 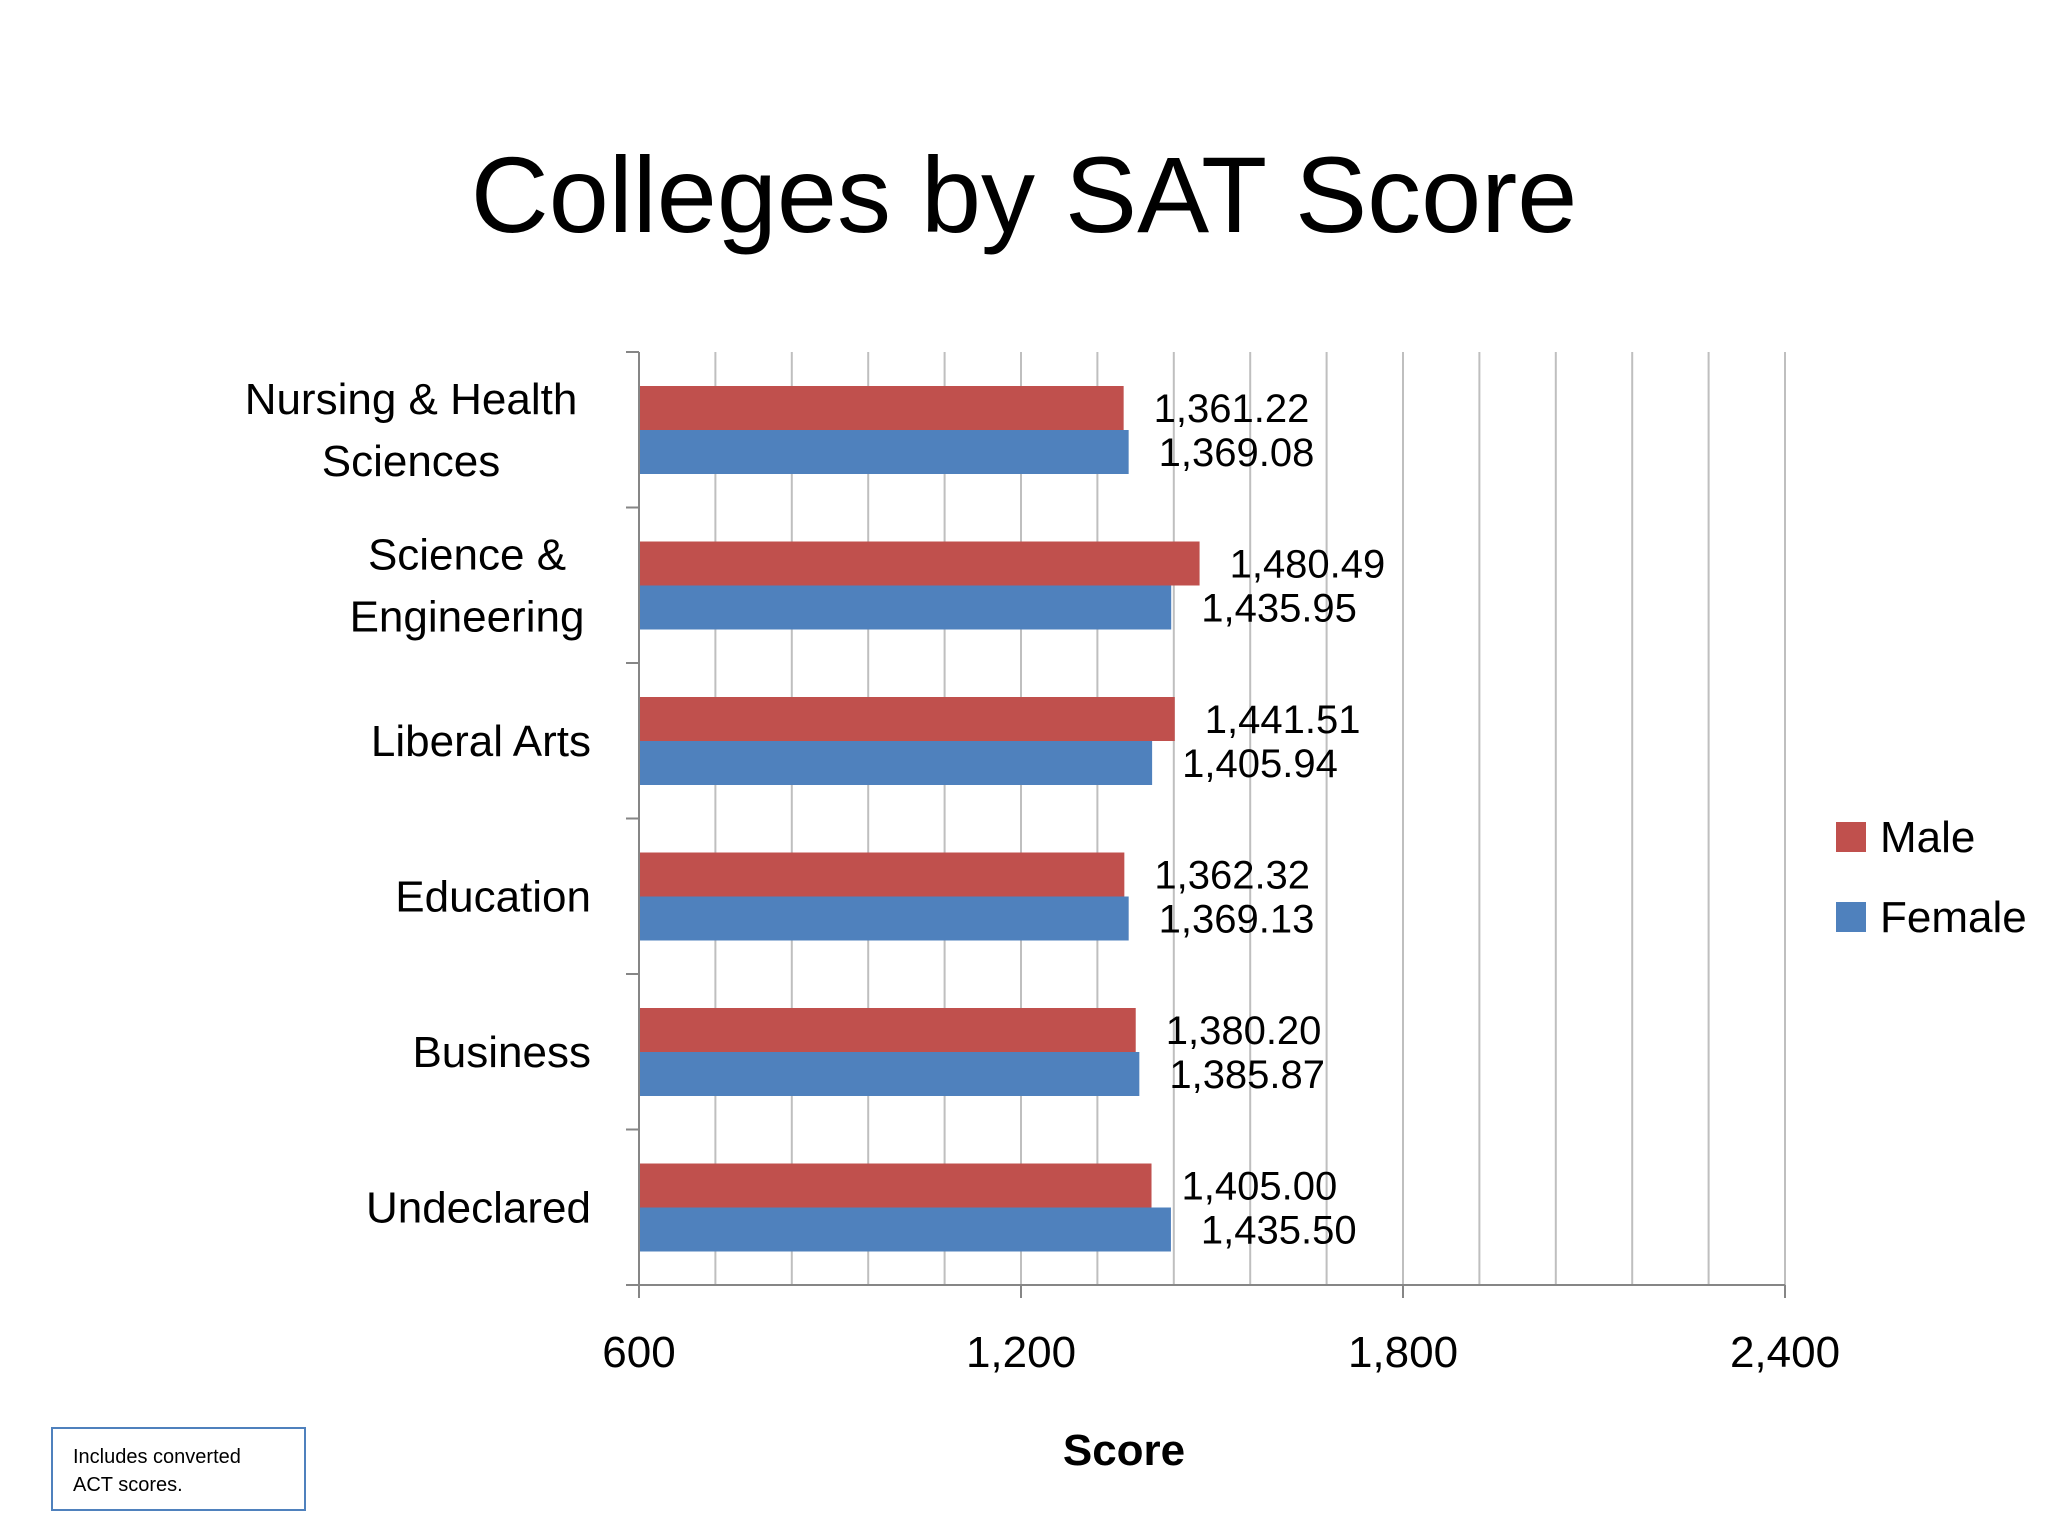 What do you see at coordinates (1021, 1352) in the screenshot?
I see `x-tick-label: 1,200` at bounding box center [1021, 1352].